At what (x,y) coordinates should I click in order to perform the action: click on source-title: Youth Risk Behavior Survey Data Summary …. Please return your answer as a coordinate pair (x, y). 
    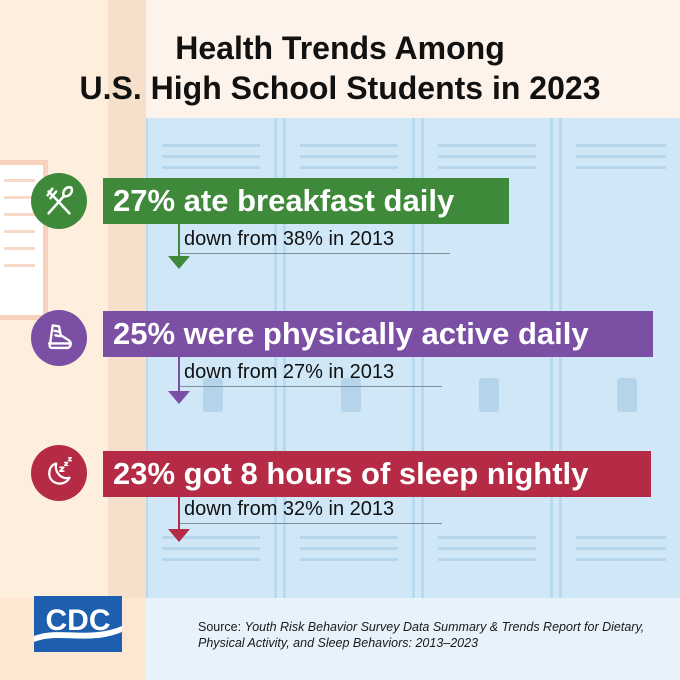
    Looking at the image, I should click on (421, 635).